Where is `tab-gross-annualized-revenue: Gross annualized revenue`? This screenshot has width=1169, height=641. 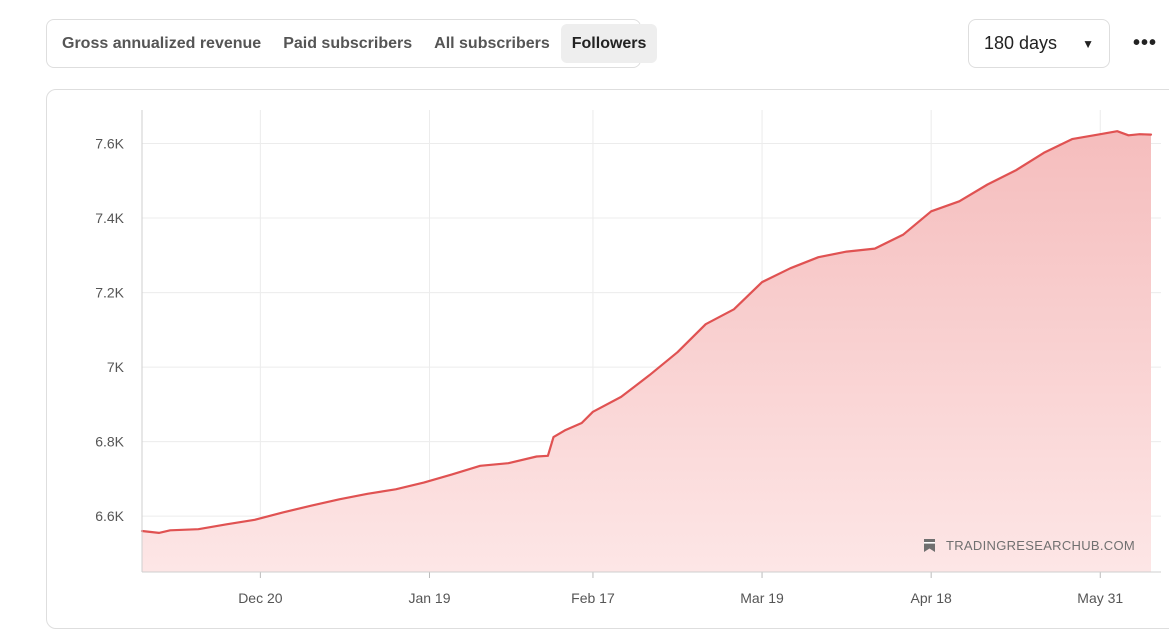 tab-gross-annualized-revenue: Gross annualized revenue is located at coordinates (162, 43).